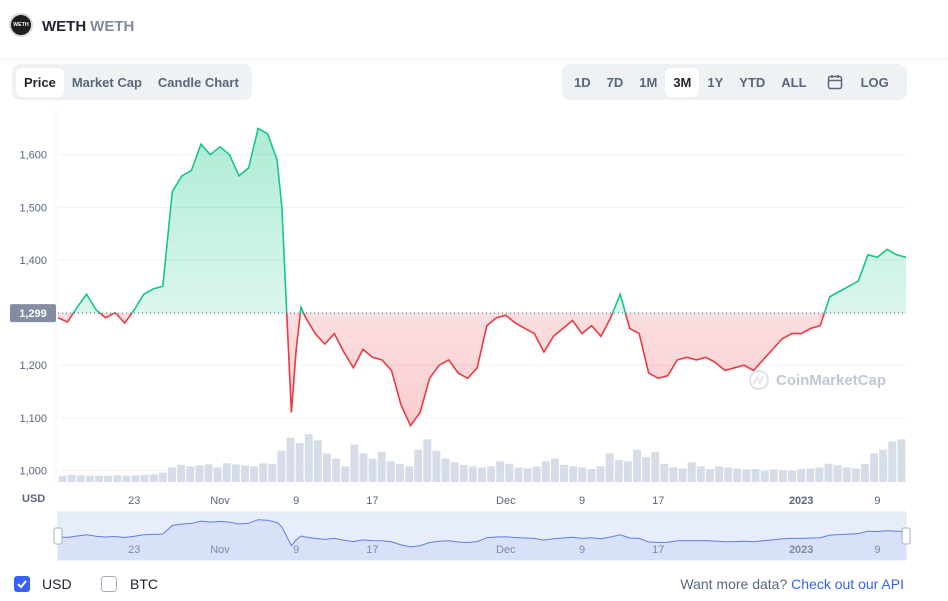 The height and width of the screenshot is (601, 948). What do you see at coordinates (88, 26) in the screenshot?
I see `coin-title: WETH WETH` at bounding box center [88, 26].